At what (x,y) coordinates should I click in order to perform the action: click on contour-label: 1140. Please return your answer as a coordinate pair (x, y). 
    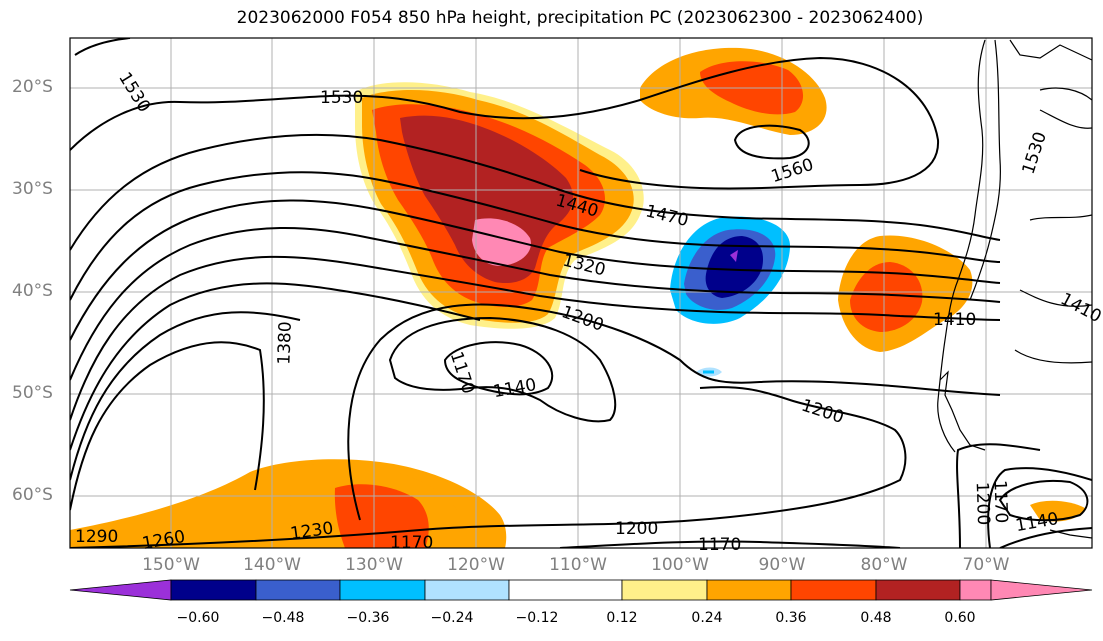
    Looking at the image, I should click on (515, 388).